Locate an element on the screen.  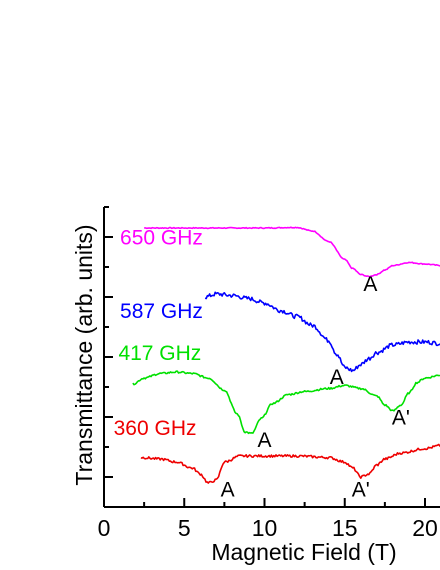
series-line-650-ghz is located at coordinates (292, 252).